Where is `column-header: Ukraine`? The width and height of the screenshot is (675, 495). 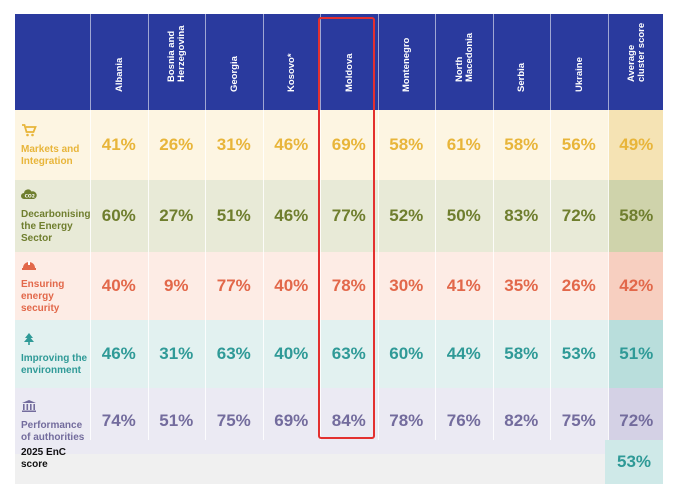 column-header: Ukraine is located at coordinates (579, 62).